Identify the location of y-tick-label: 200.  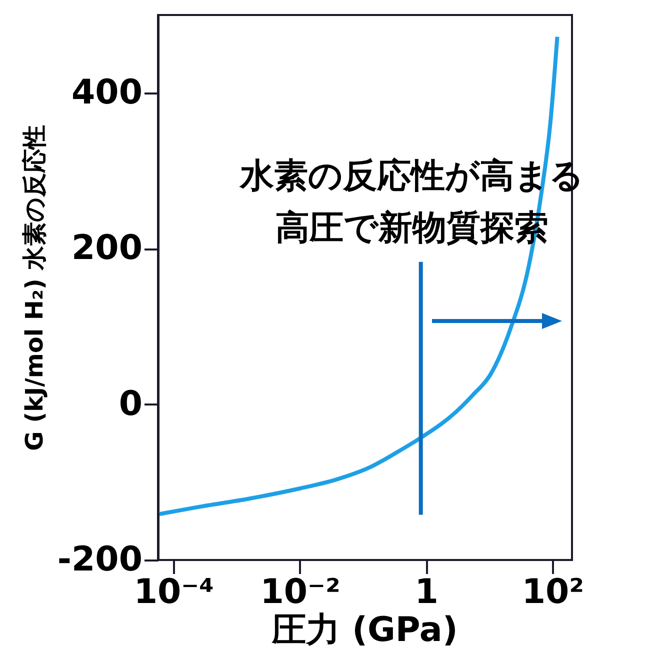
(107, 248).